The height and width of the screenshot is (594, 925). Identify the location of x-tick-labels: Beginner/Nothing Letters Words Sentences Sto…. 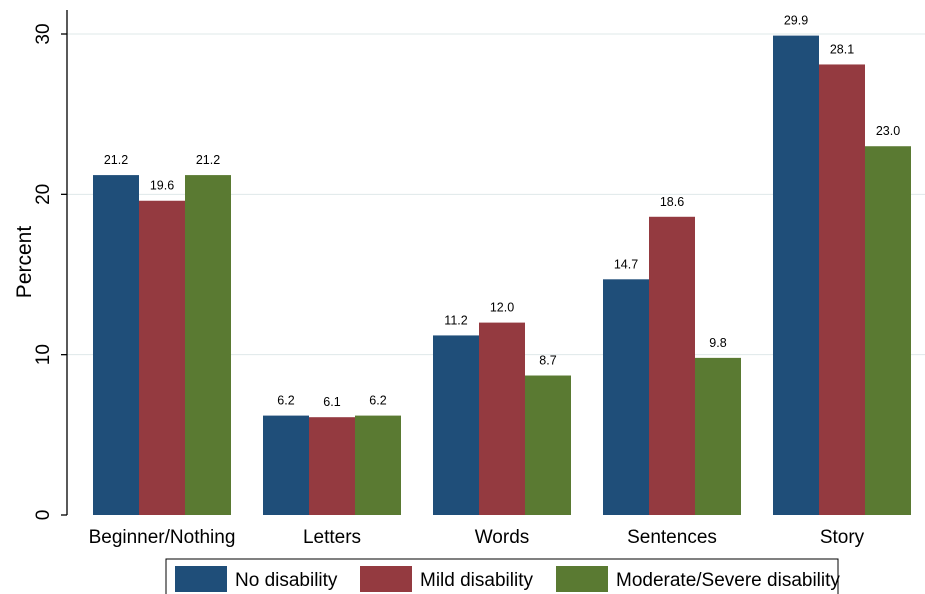
(477, 537).